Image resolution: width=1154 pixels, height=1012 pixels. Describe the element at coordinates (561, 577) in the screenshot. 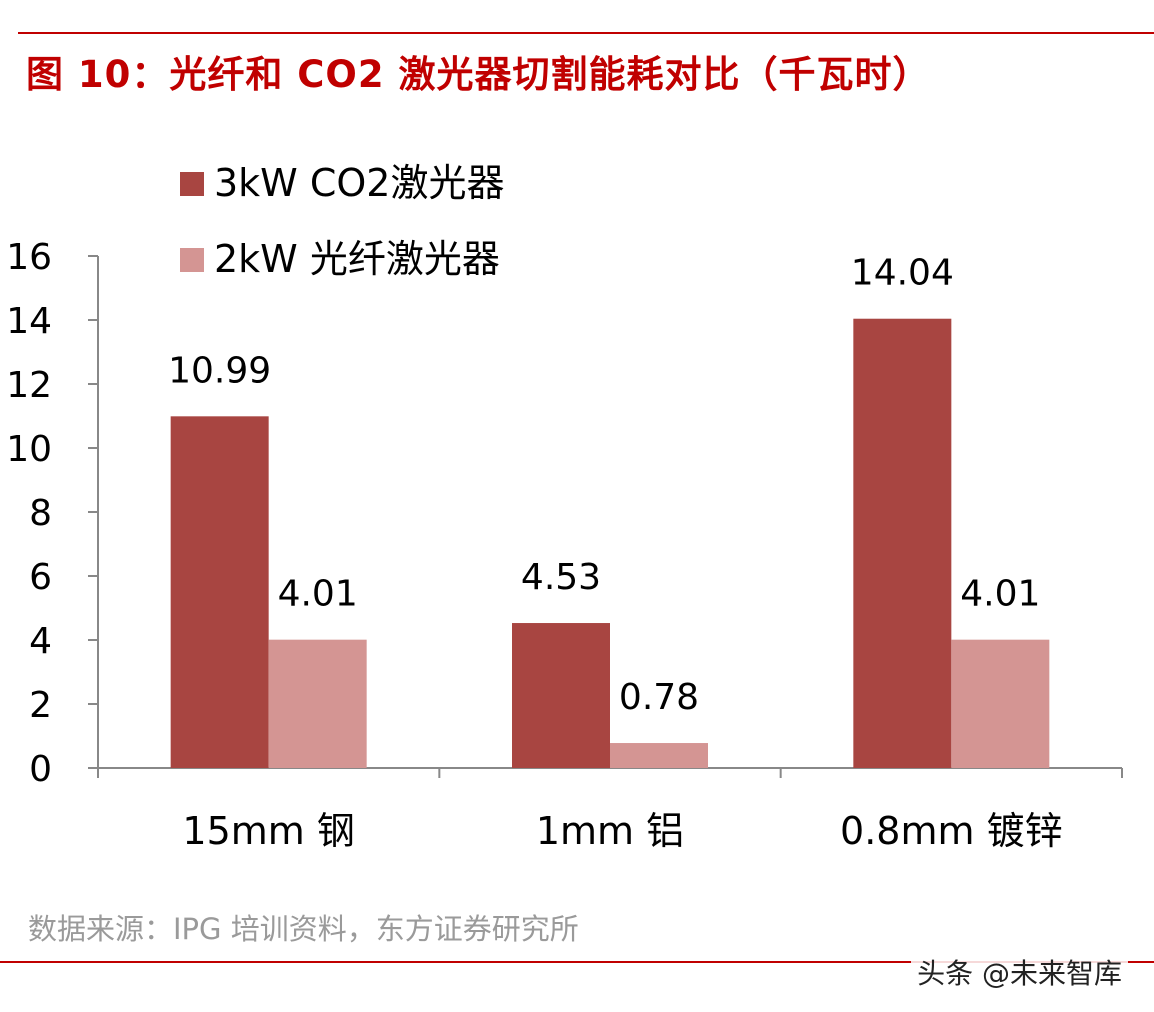

I see `data-label: 4.53` at that location.